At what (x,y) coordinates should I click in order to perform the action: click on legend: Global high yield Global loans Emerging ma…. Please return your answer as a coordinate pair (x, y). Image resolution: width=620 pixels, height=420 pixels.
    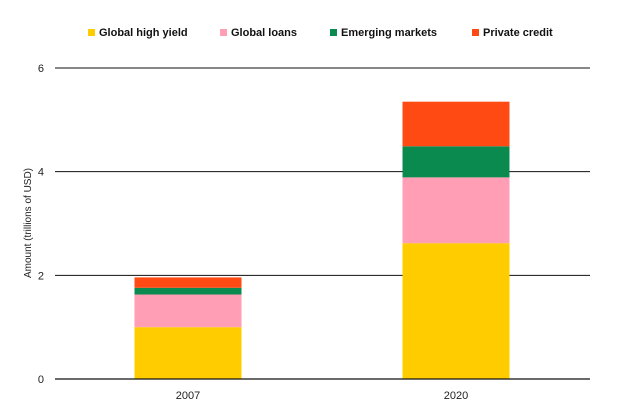
    Looking at the image, I should click on (320, 33).